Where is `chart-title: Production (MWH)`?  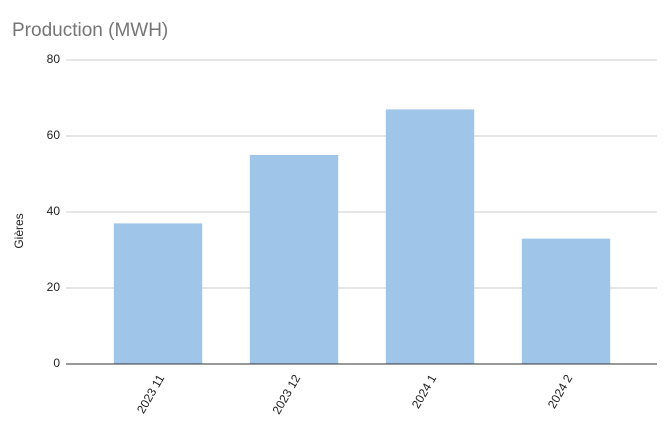 chart-title: Production (MWH) is located at coordinates (90, 30).